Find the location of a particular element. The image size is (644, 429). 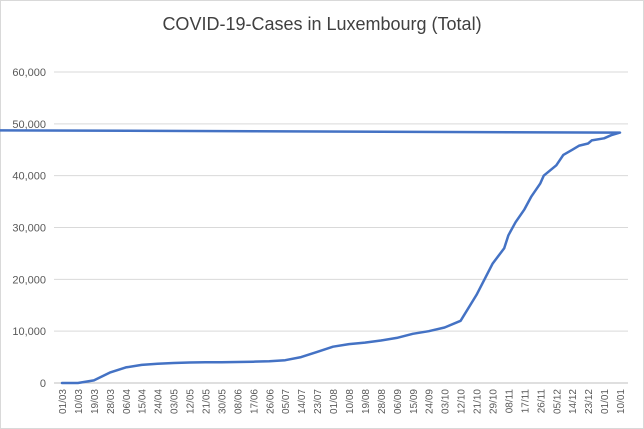

x-tick-label: 21/10 is located at coordinates (478, 401).